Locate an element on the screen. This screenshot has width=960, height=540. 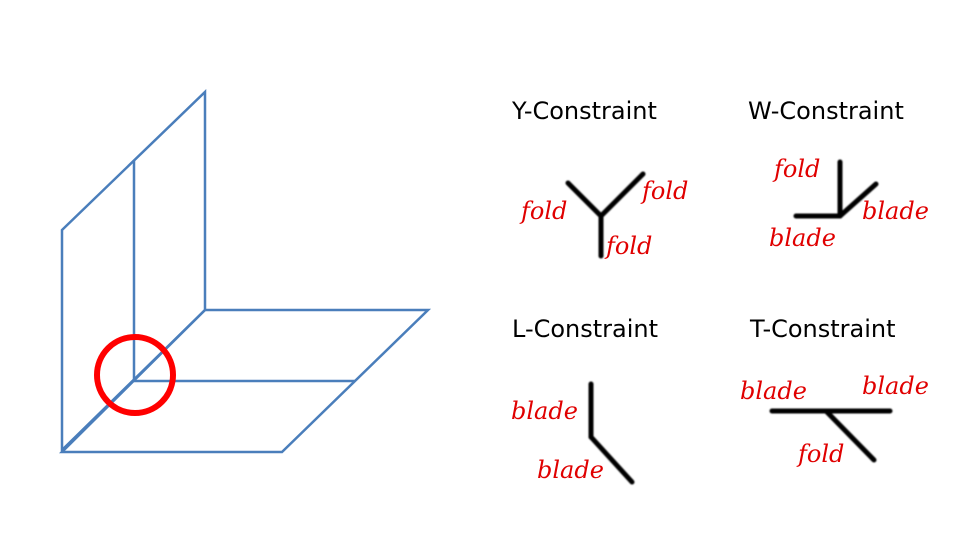
w-blade-label-right: blade is located at coordinates (895, 211).